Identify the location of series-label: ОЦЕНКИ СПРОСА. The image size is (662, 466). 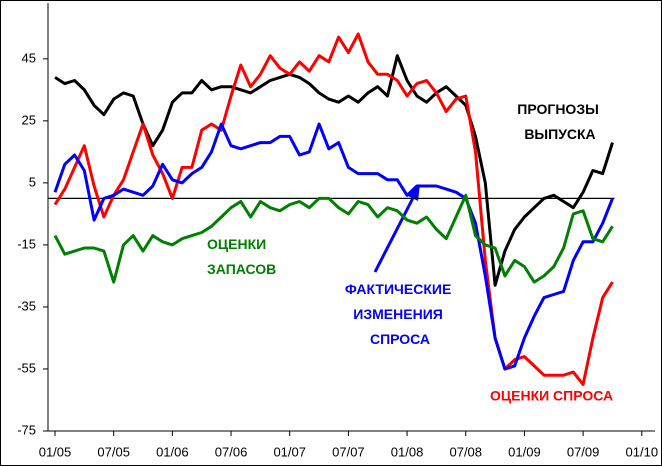
(551, 396).